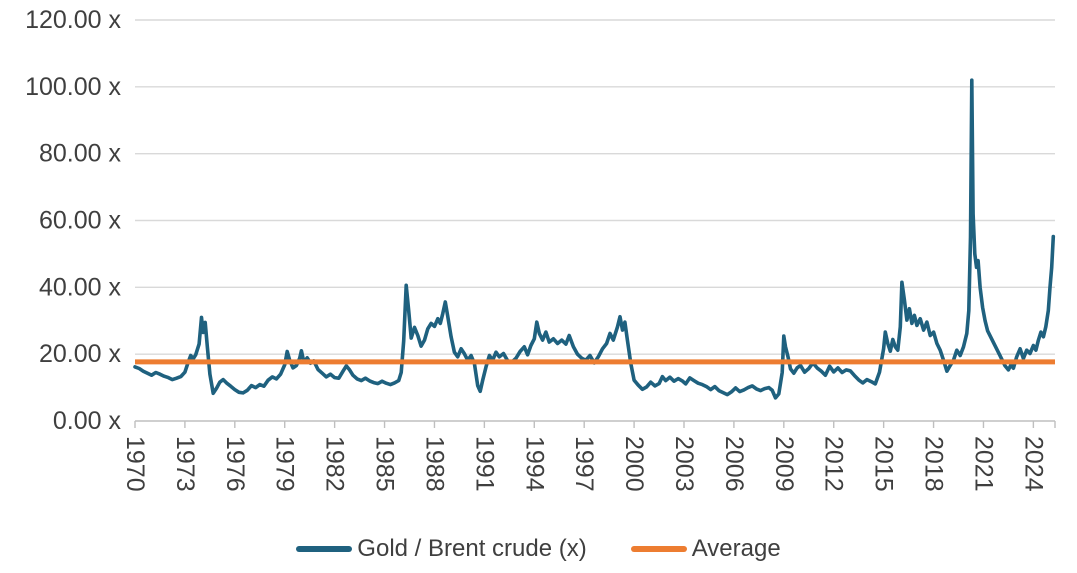 The width and height of the screenshot is (1077, 573). Describe the element at coordinates (484, 464) in the screenshot. I see `svg-text: 1991` at that location.